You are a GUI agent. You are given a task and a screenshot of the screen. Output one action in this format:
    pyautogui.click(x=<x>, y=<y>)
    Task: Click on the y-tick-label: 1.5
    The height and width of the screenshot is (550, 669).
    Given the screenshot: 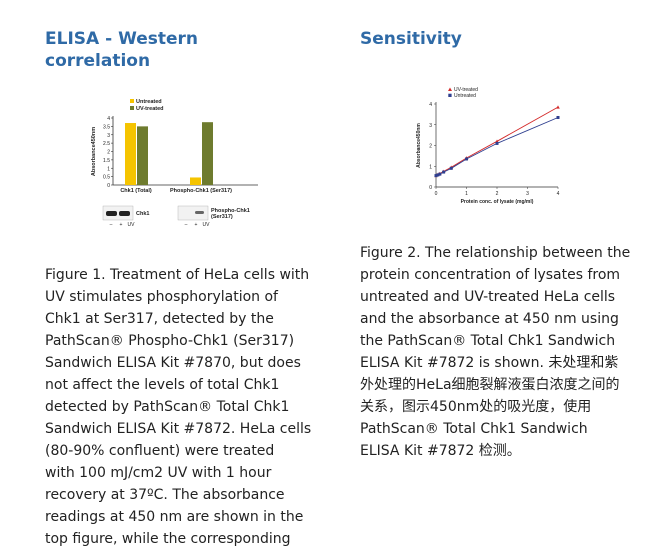 What is the action you would take?
    pyautogui.click(x=106, y=161)
    